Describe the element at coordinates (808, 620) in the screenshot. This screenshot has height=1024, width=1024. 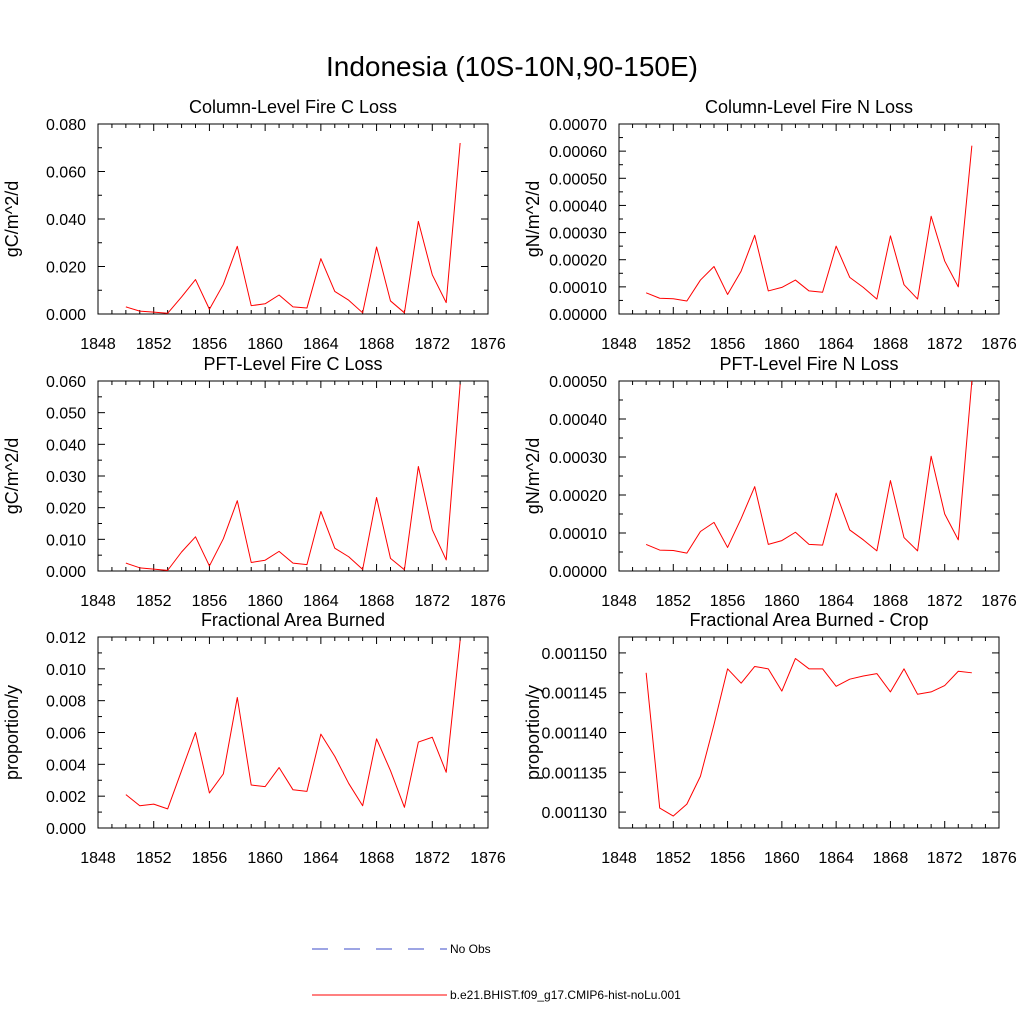
I see `panel-6-title: Fractional Area Burned - Crop` at that location.